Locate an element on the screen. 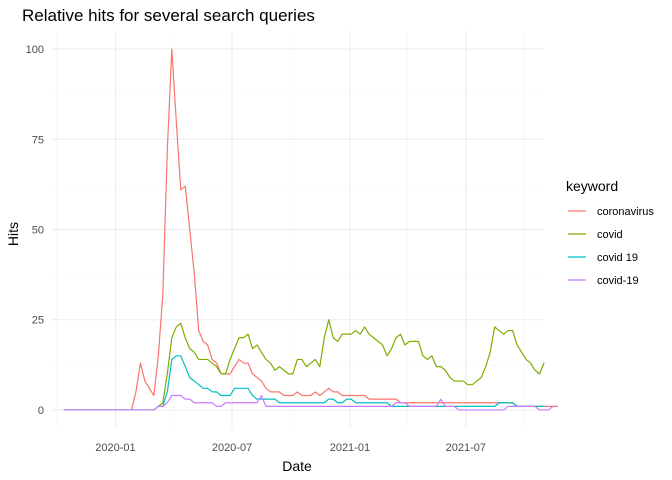  chart-title: Relative hits for several search queries is located at coordinates (168, 15).